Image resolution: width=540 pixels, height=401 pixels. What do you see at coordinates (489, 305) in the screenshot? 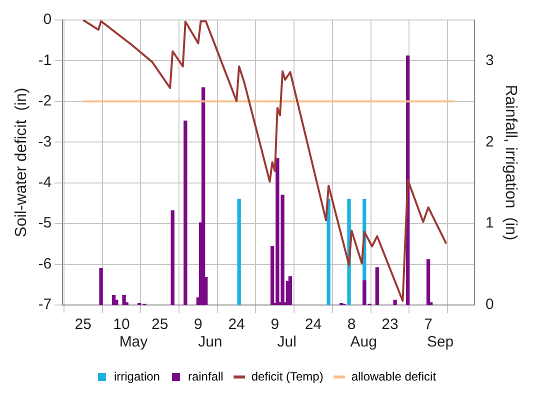
I see `y2-tick-label: 0` at bounding box center [489, 305].